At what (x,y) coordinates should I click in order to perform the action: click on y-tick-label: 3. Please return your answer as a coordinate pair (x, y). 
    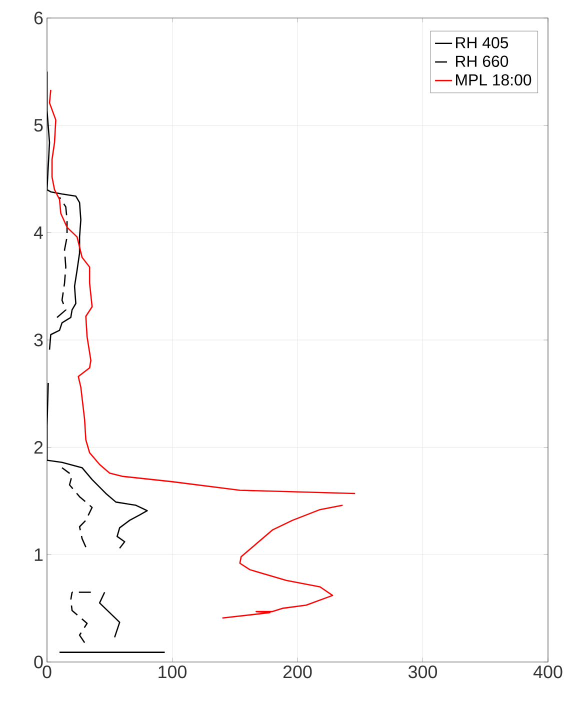
    Looking at the image, I should click on (38, 340).